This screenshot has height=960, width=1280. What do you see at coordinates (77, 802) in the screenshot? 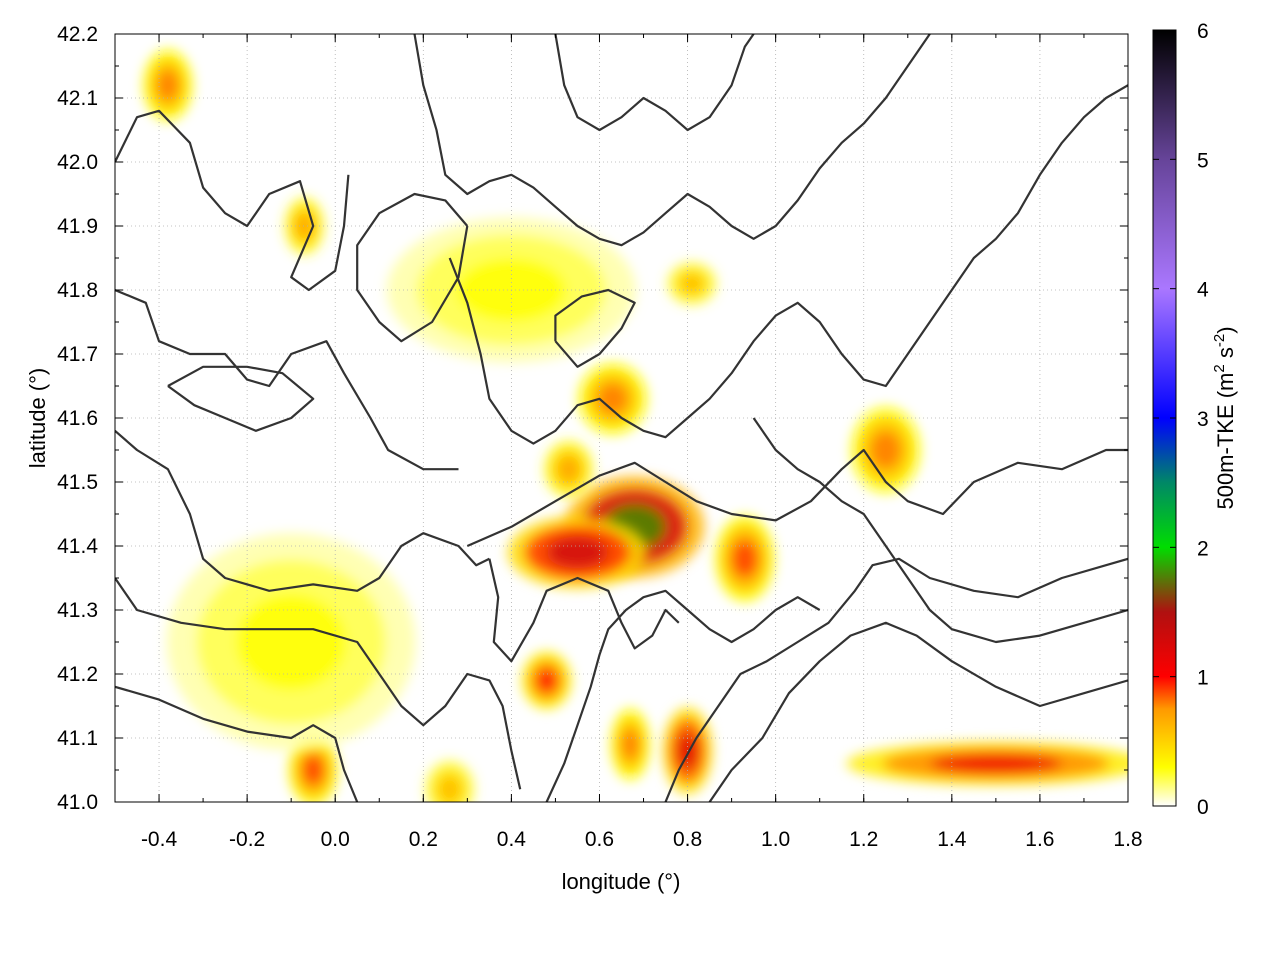
I see `y-tick-label: 41.0` at bounding box center [77, 802].